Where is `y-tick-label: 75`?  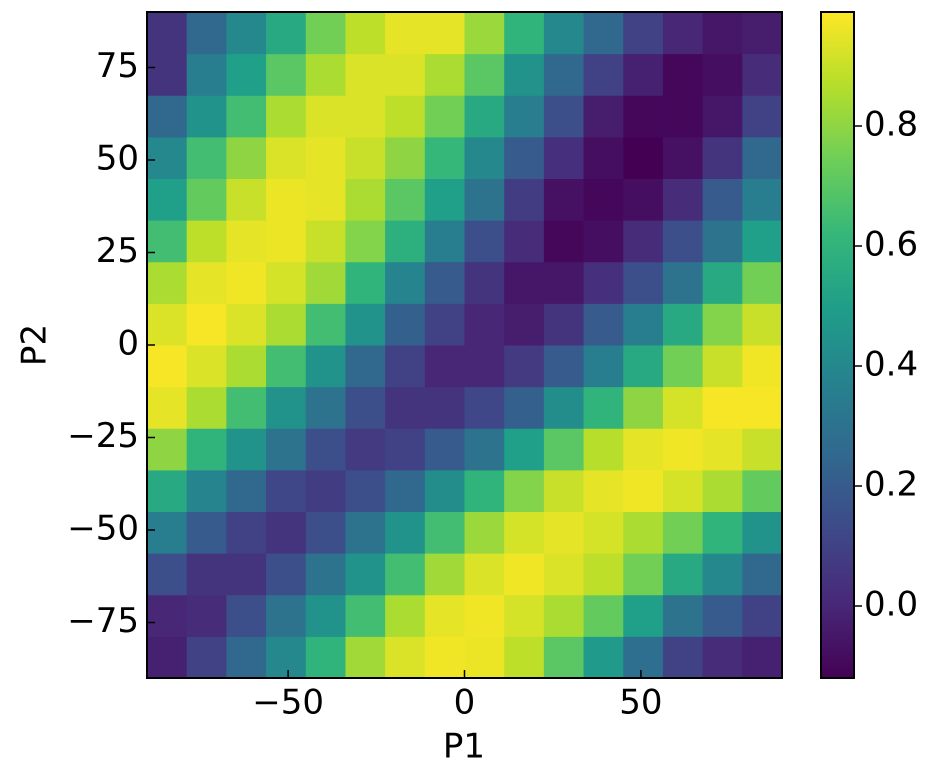 y-tick-label: 75 is located at coordinates (117, 66).